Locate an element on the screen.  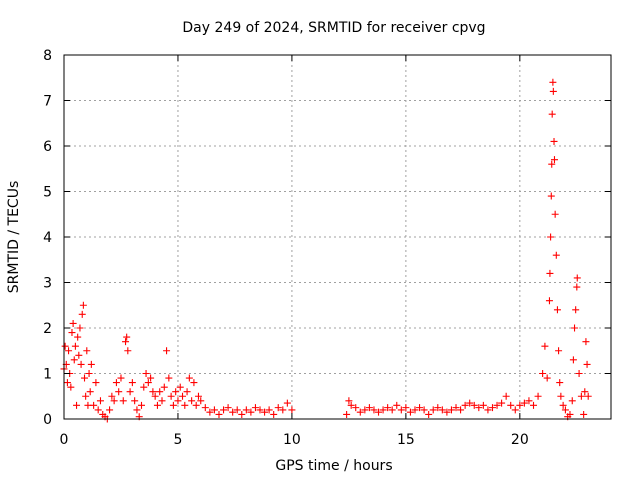
x-tick-label: 10 is located at coordinates (292, 440).